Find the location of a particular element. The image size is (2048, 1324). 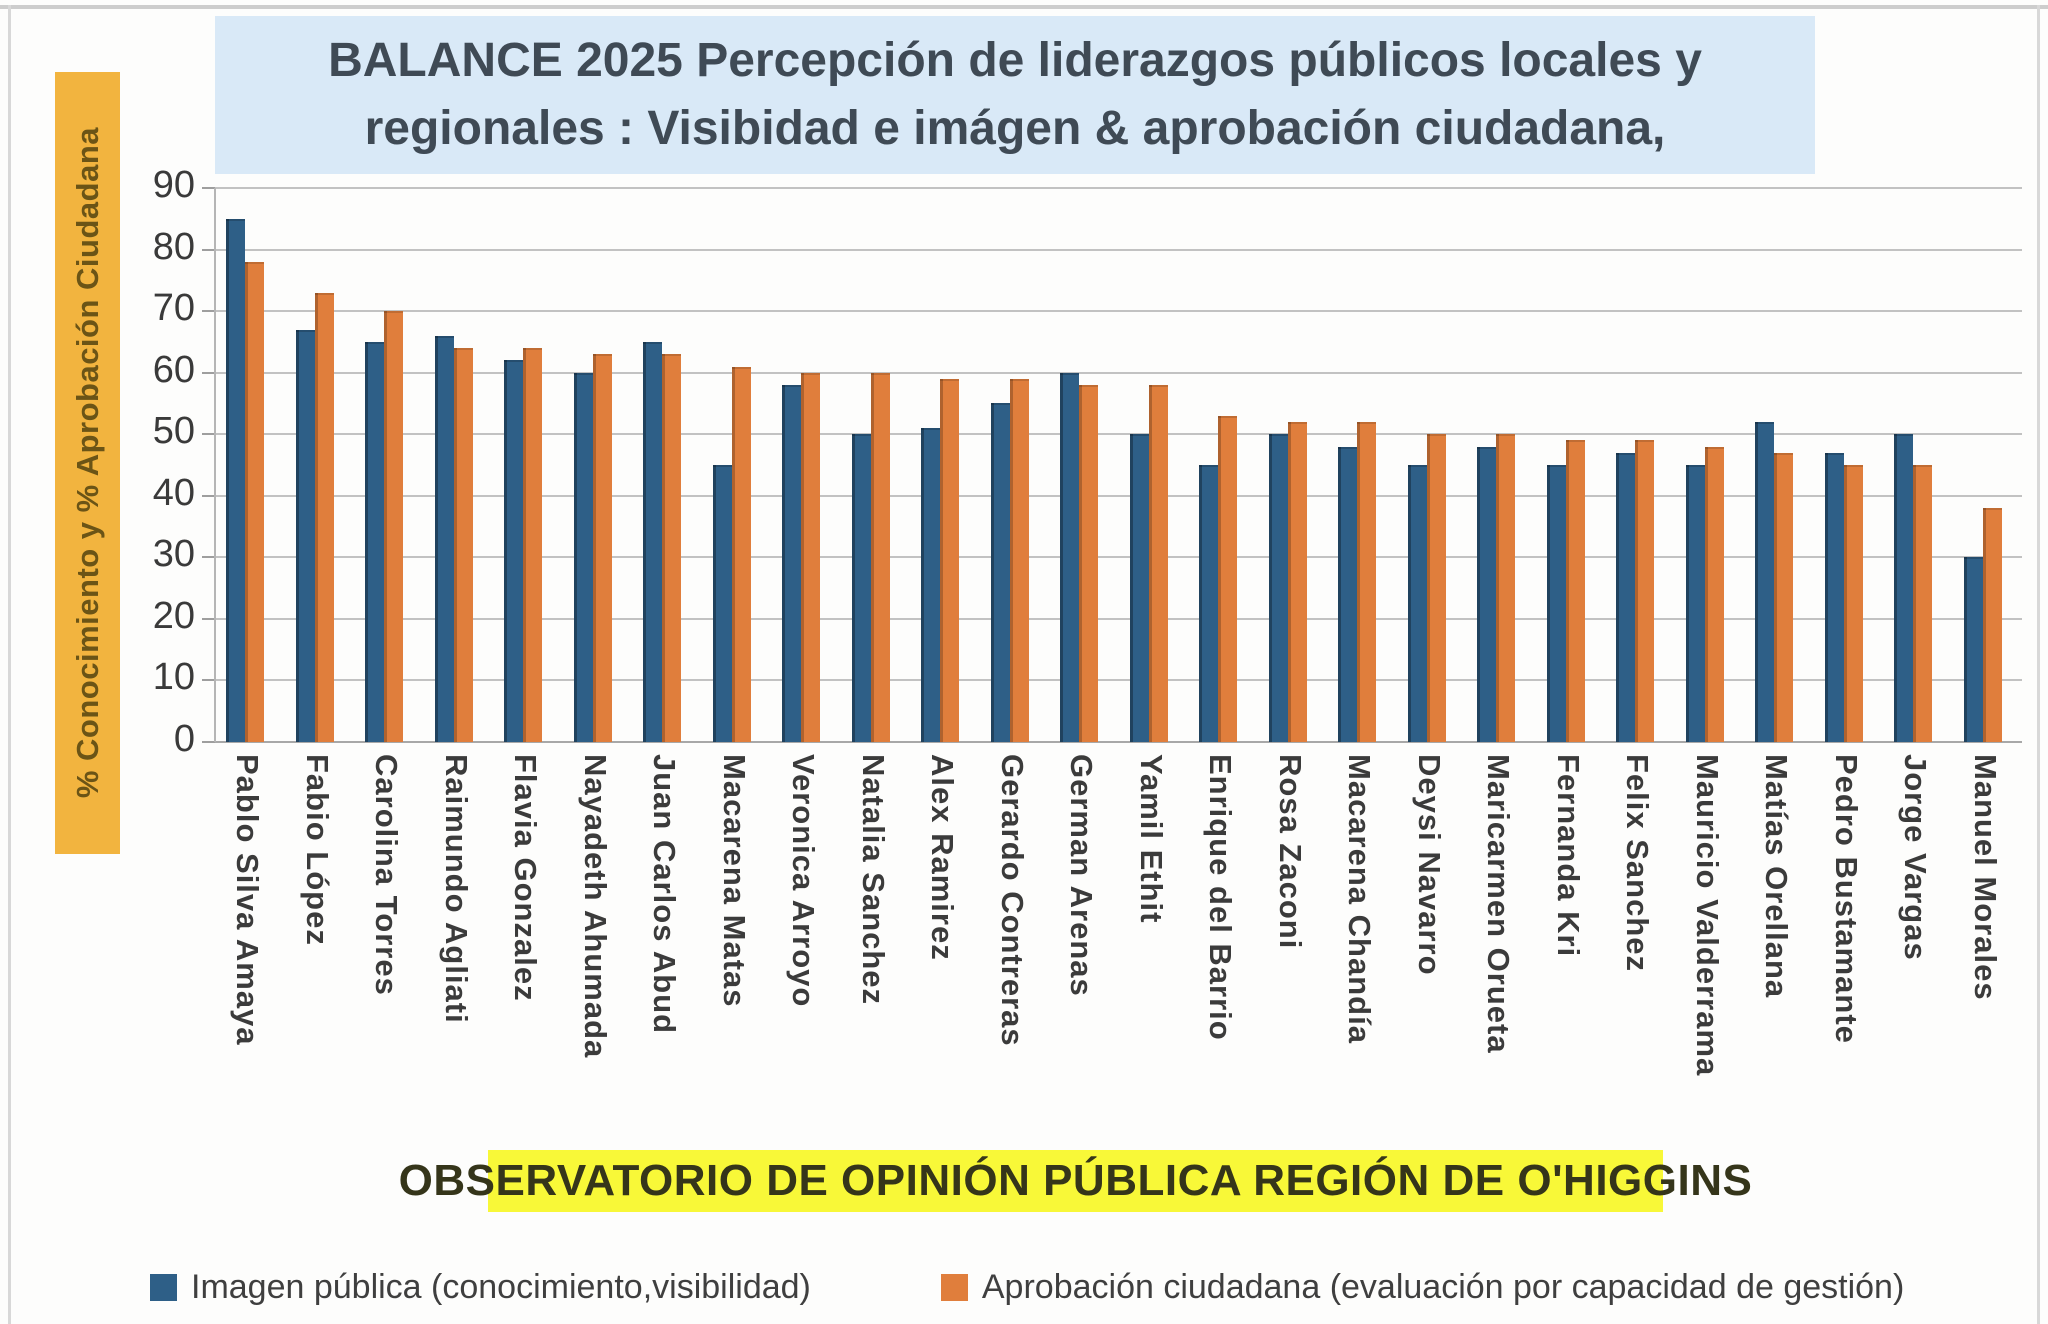

x-label-20: Fernanda Kri is located at coordinates (1568, 856).